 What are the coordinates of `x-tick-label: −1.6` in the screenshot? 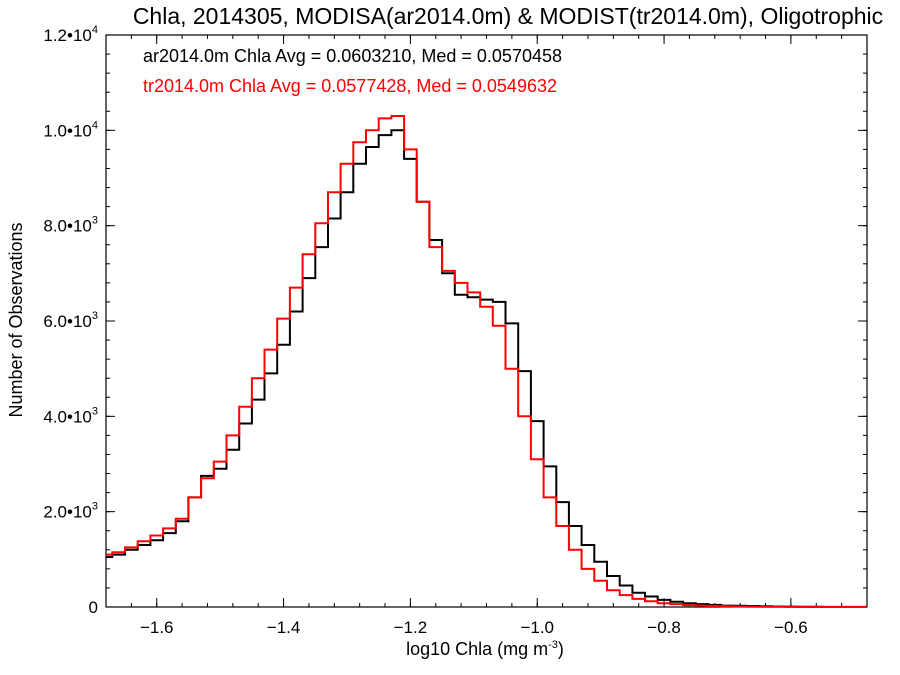 It's located at (157, 627).